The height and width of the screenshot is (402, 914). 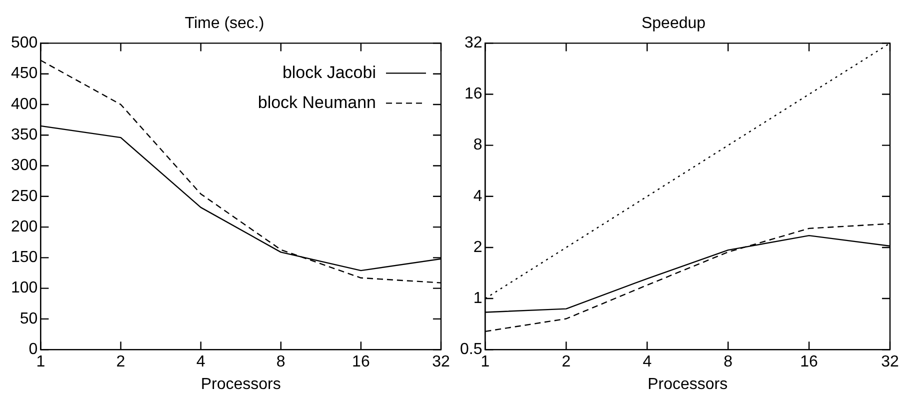 I want to click on y-tick-label: 1, so click(x=477, y=298).